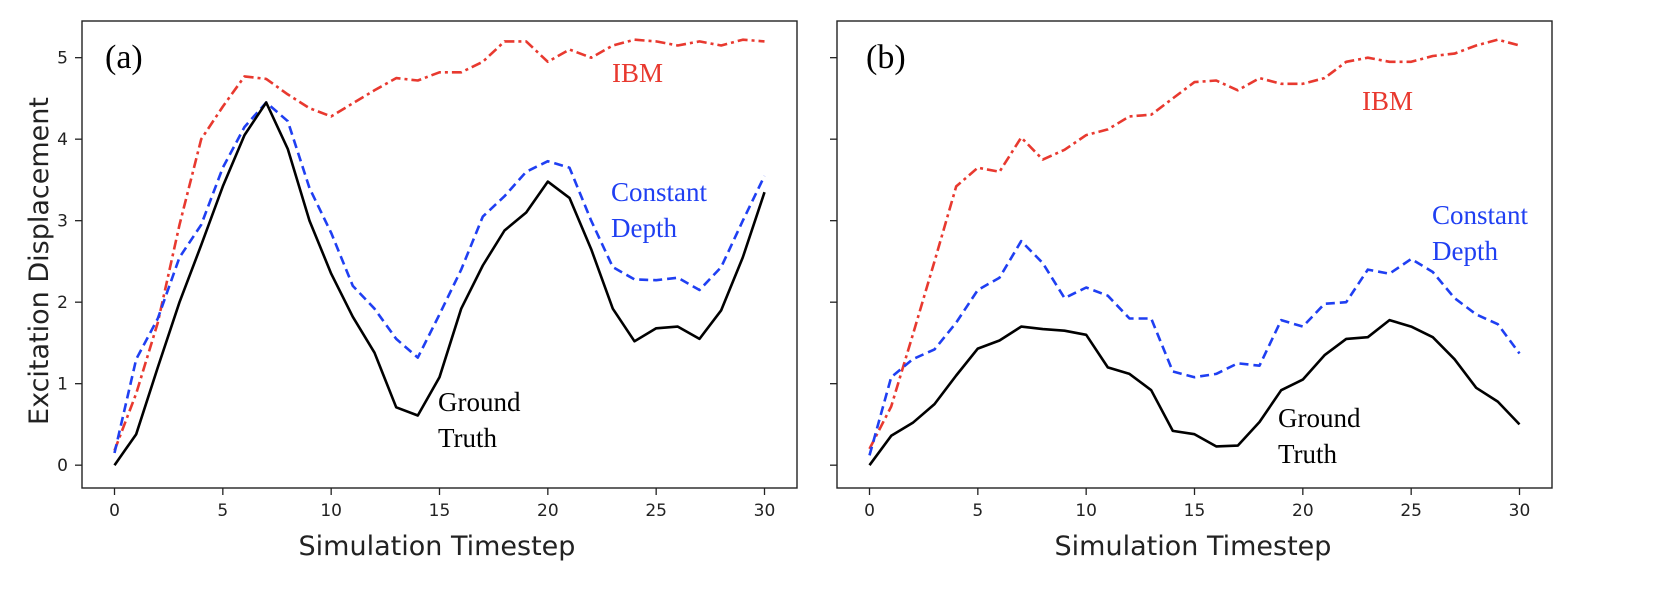  What do you see at coordinates (62, 222) in the screenshot?
I see `y-tick-label: 3` at bounding box center [62, 222].